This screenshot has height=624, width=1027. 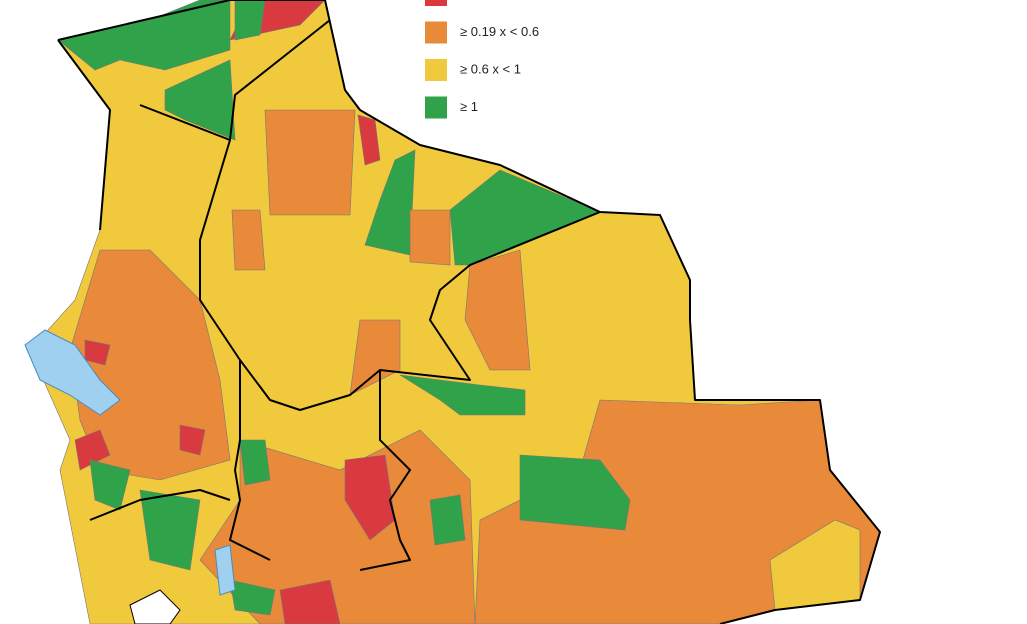 I want to click on legend-label: ≥ 0.6 x < 1, so click(x=490, y=68).